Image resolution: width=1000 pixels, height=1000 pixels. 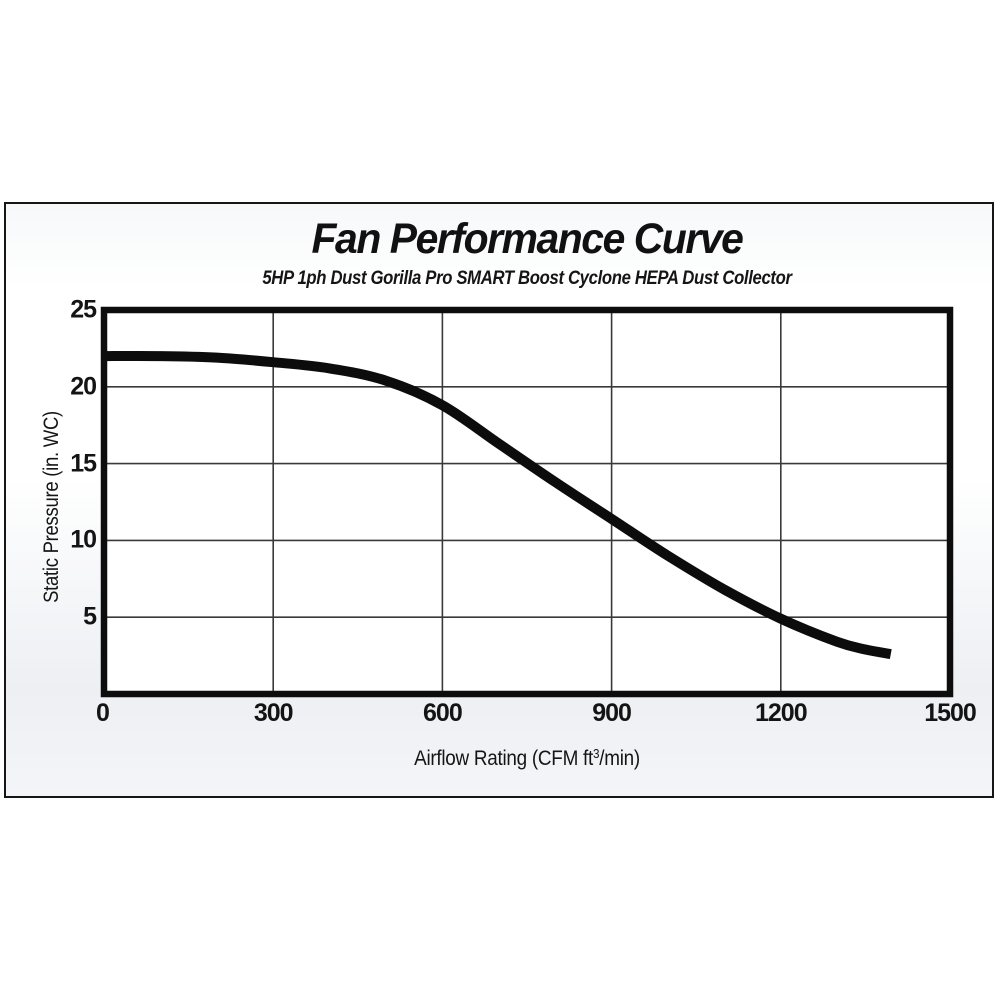 What do you see at coordinates (83, 463) in the screenshot?
I see `y-tick-label: 15` at bounding box center [83, 463].